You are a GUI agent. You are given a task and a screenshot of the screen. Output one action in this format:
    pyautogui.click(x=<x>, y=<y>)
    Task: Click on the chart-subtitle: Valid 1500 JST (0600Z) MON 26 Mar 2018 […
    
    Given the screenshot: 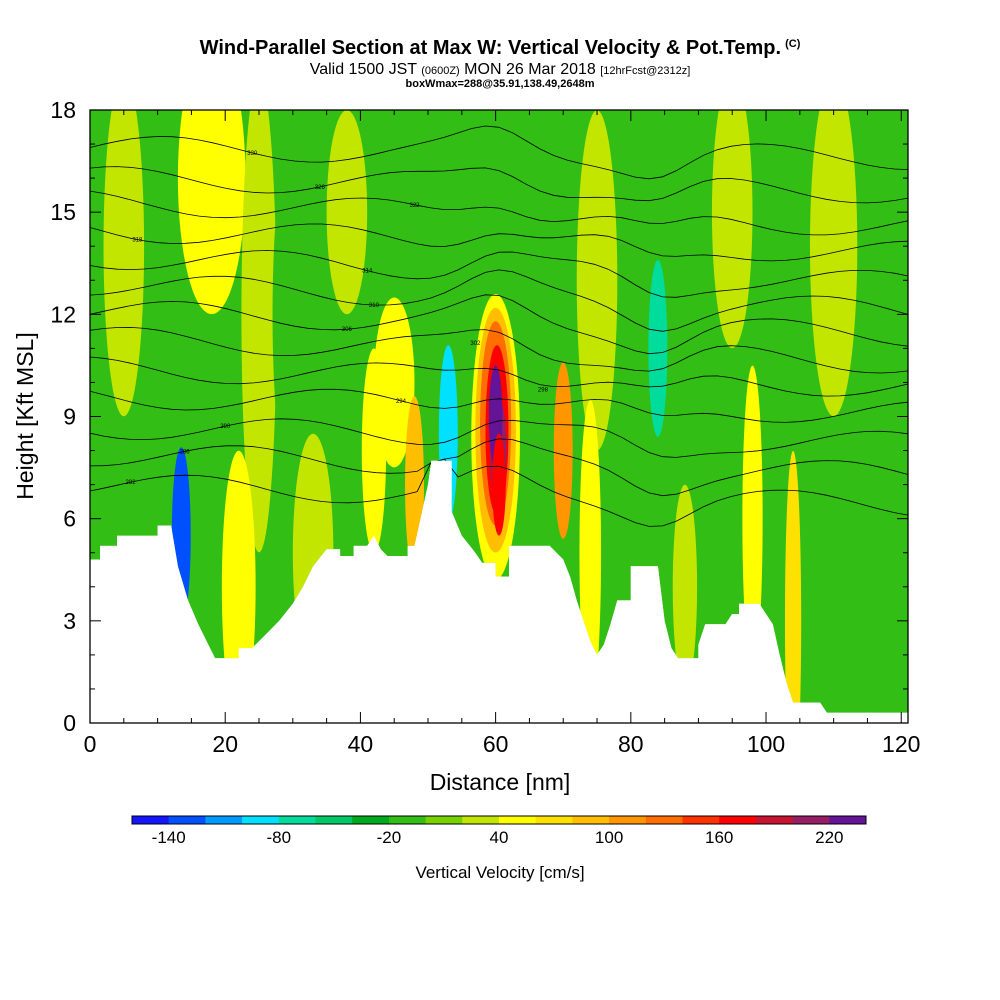 What is the action you would take?
    pyautogui.click(x=500, y=70)
    